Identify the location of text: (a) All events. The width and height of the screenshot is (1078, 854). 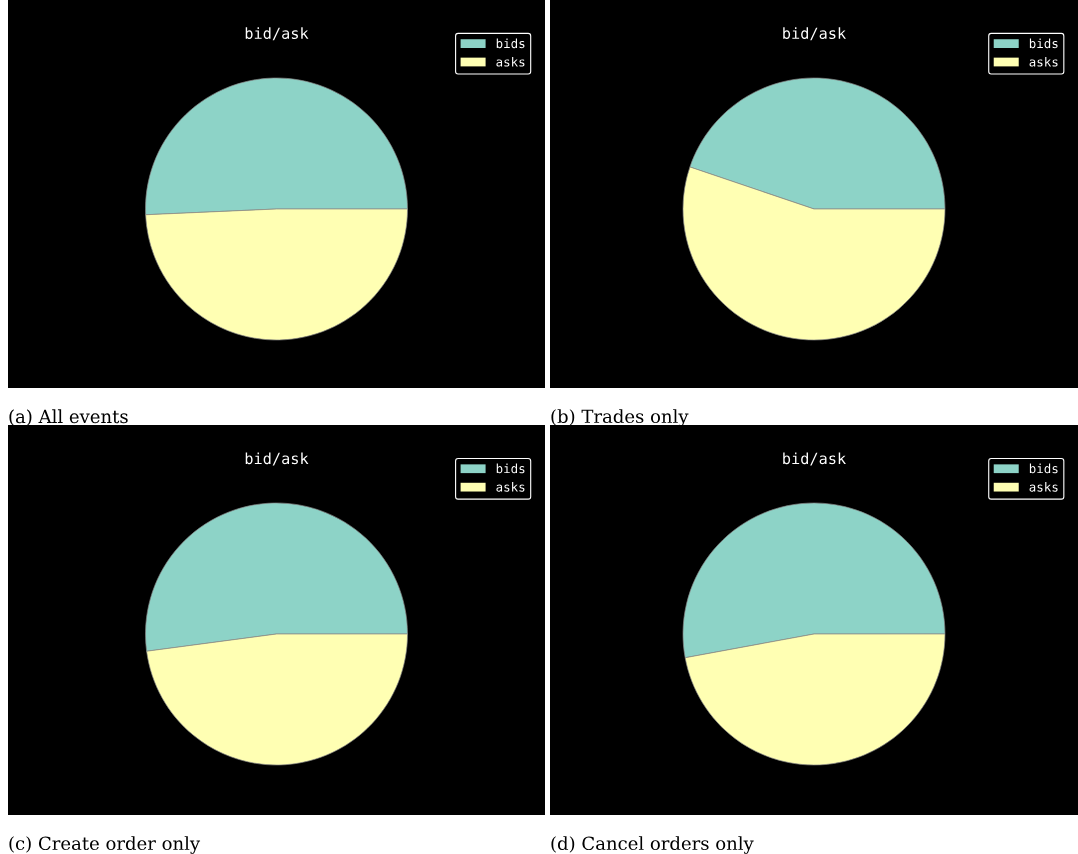
(68, 417).